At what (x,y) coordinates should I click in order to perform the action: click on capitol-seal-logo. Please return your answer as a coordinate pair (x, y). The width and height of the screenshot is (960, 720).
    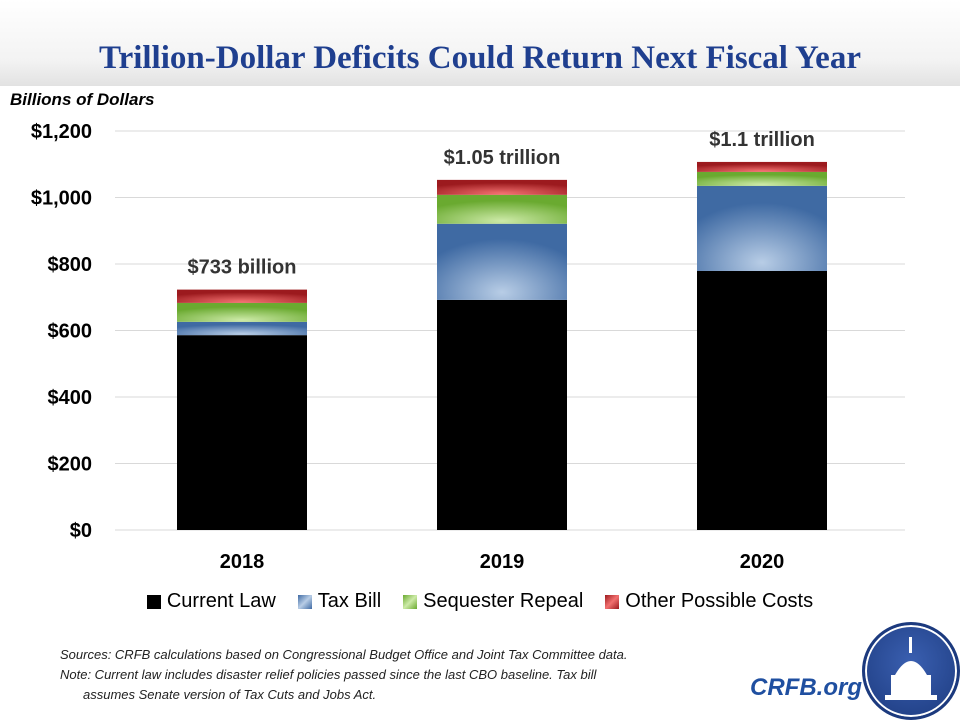
    Looking at the image, I should click on (911, 671).